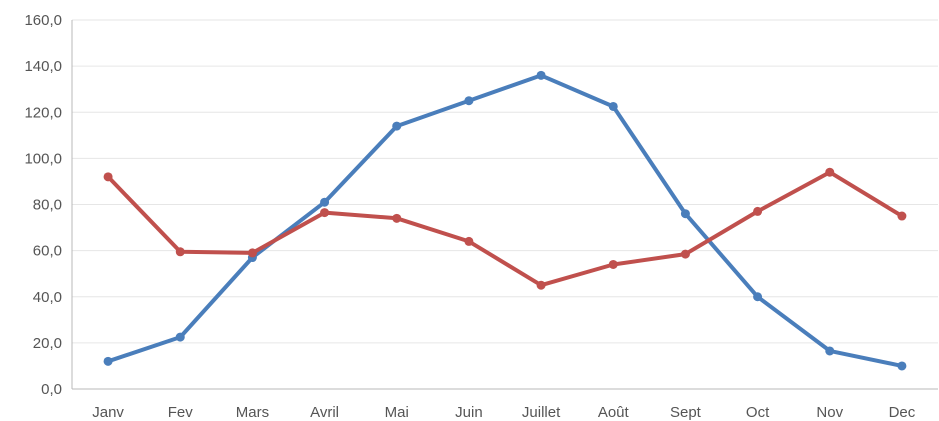 The image size is (939, 421). I want to click on y-tick-label: 120,0, so click(43, 112).